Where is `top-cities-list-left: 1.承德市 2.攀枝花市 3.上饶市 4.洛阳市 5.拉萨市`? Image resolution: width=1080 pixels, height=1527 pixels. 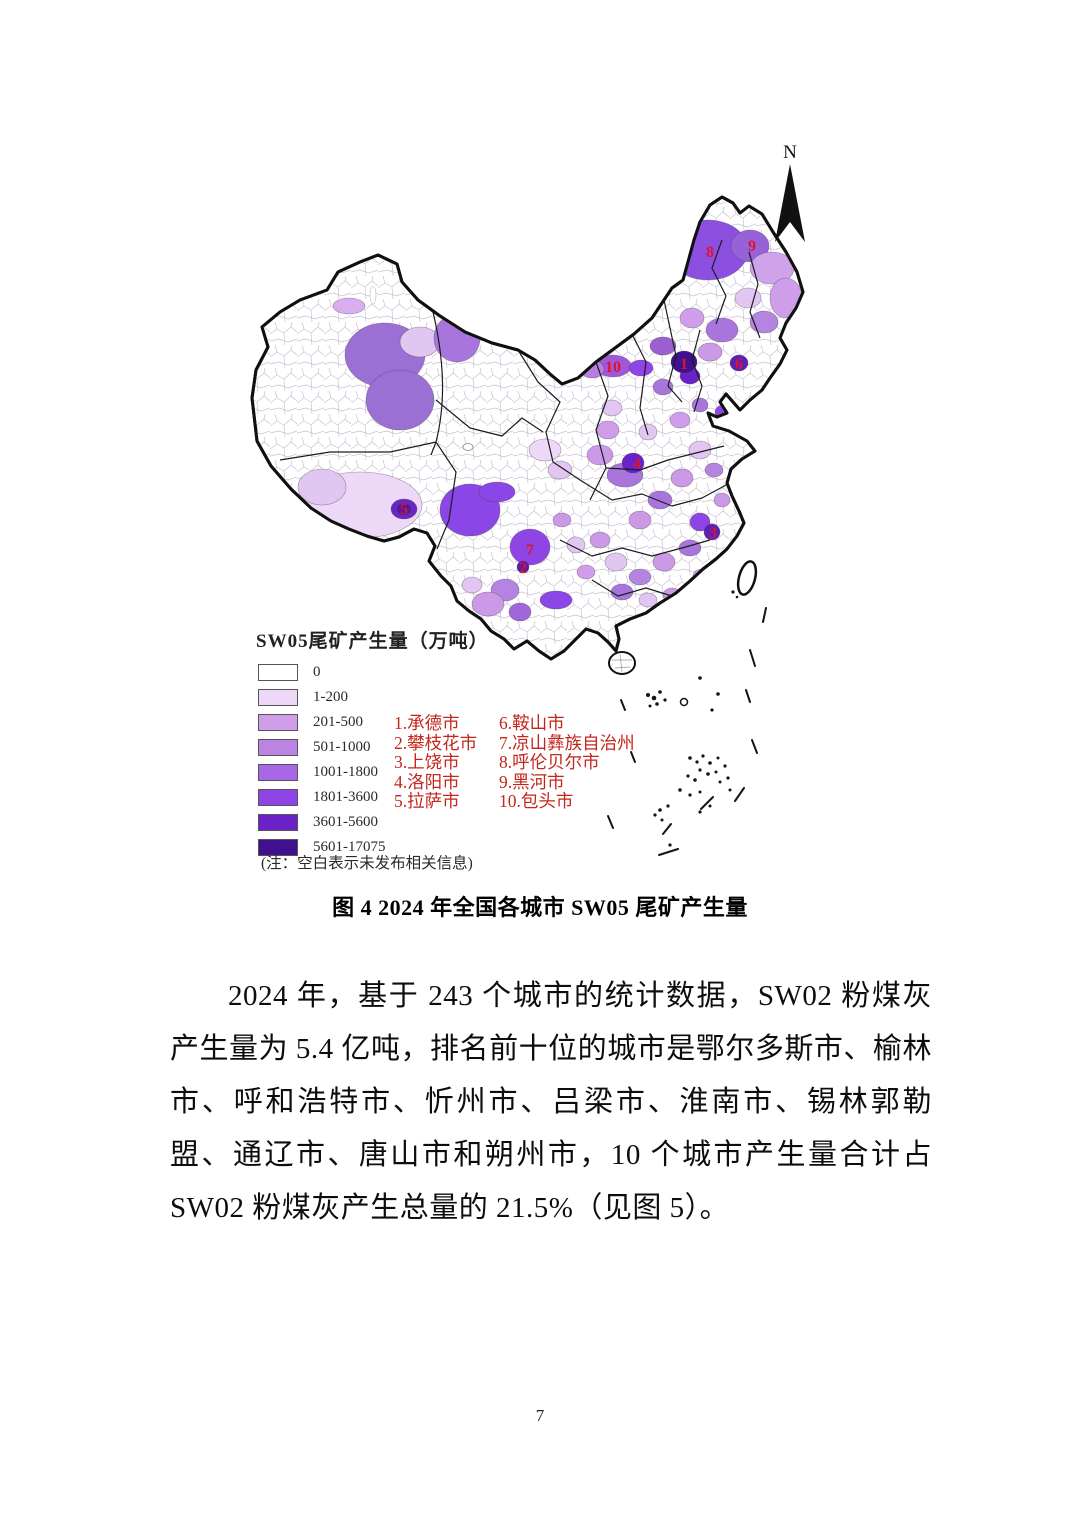
top-cities-list-left: 1.承德市 2.攀枝花市 3.上饶市 4.洛阳市 5.拉萨市 is located at coordinates (436, 762).